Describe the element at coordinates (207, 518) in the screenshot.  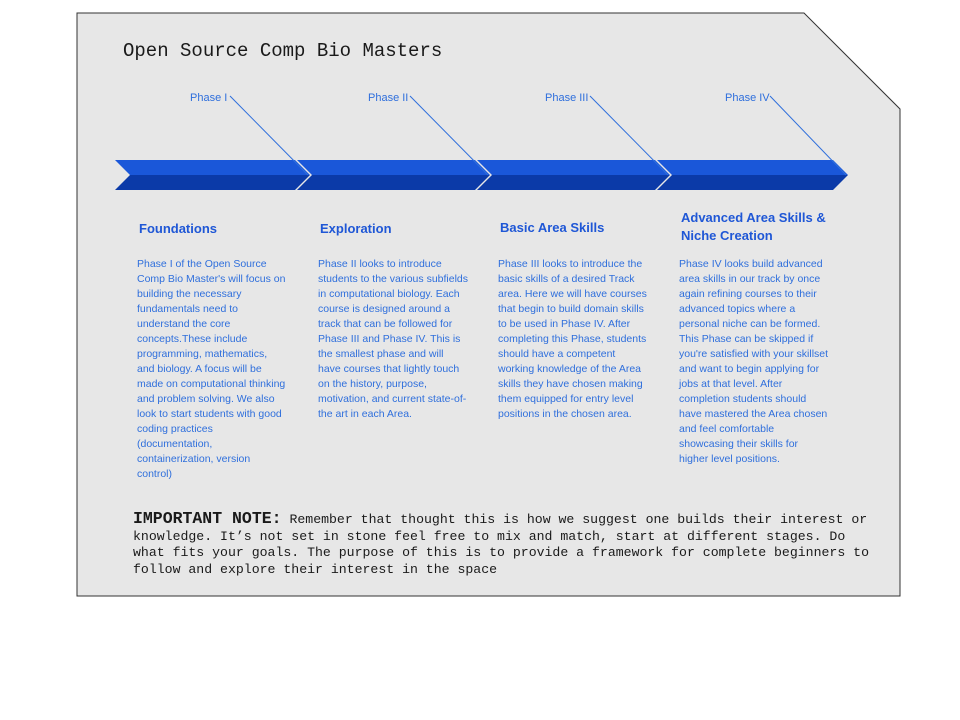
I see `important-note-heading: IMPORTANT NOTE:` at that location.